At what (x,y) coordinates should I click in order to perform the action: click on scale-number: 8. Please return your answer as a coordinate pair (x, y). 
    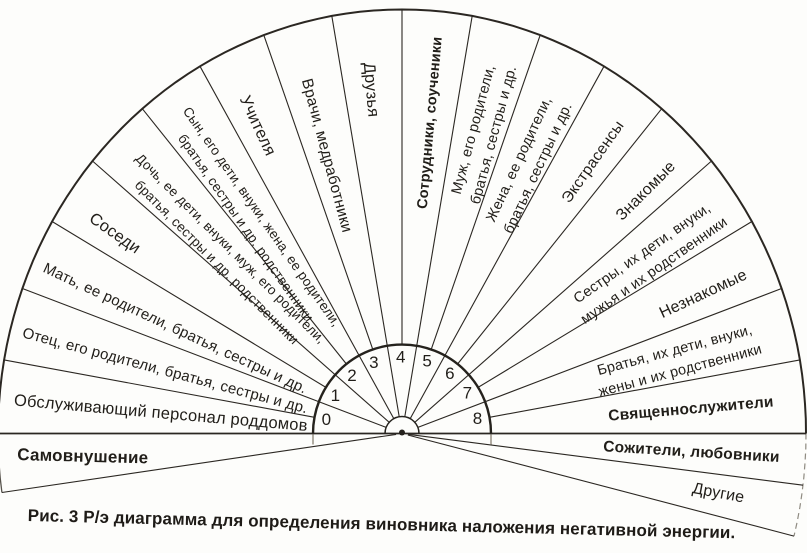
    Looking at the image, I should click on (477, 418).